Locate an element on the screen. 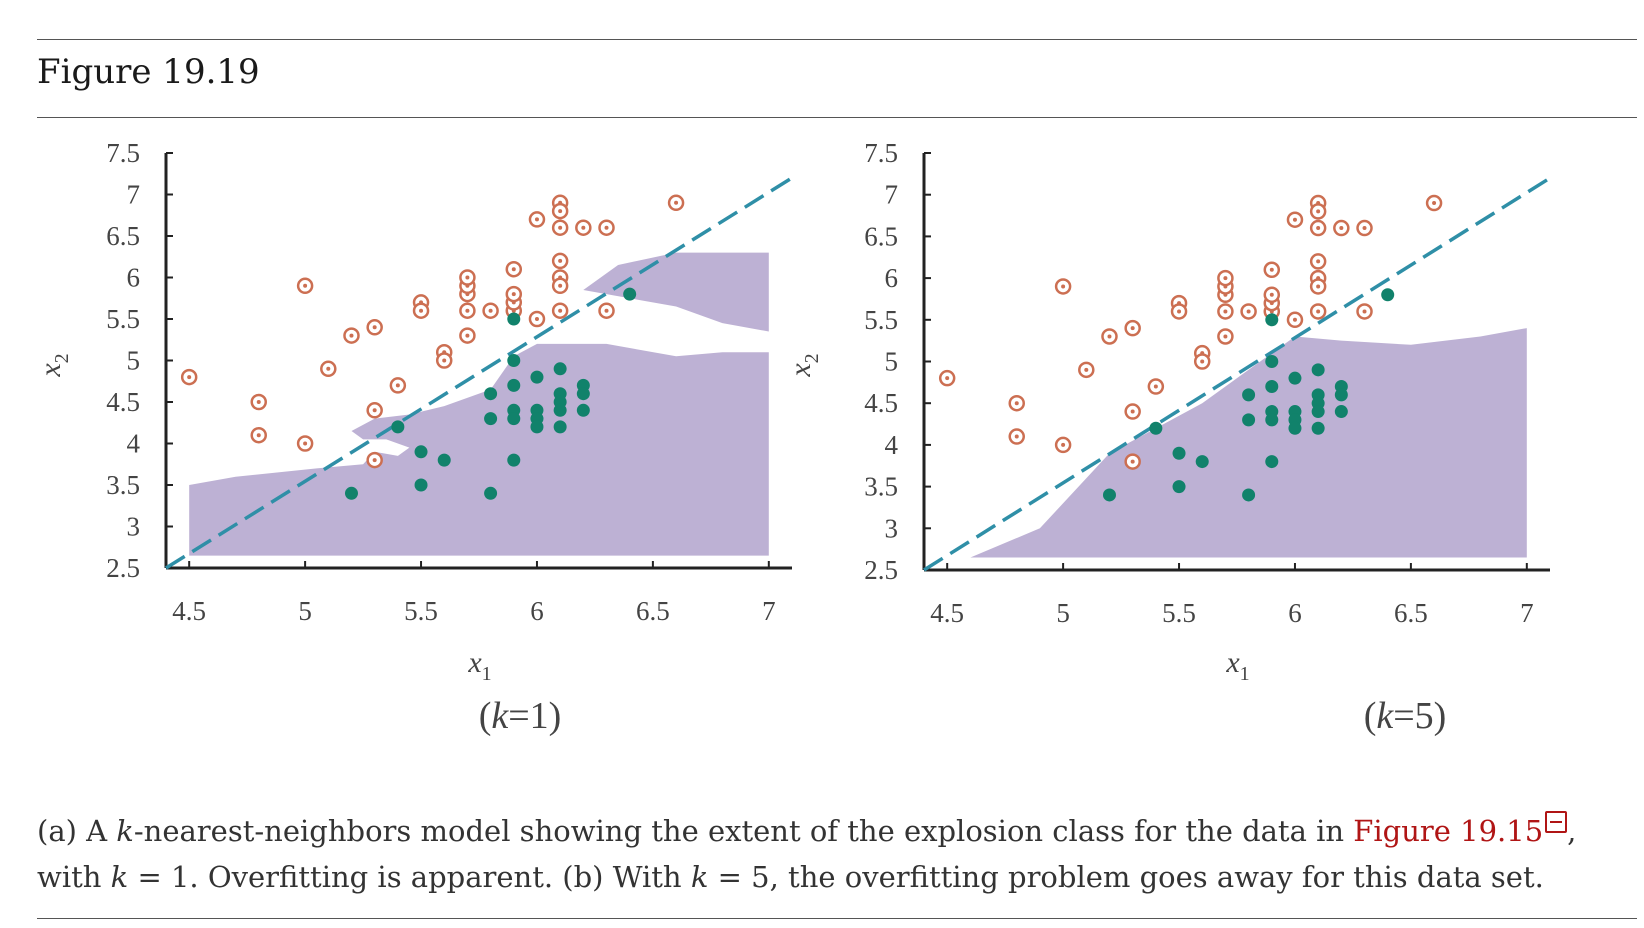 The width and height of the screenshot is (1644, 928). figure-link: Figure 19.15 is located at coordinates (1448, 831).